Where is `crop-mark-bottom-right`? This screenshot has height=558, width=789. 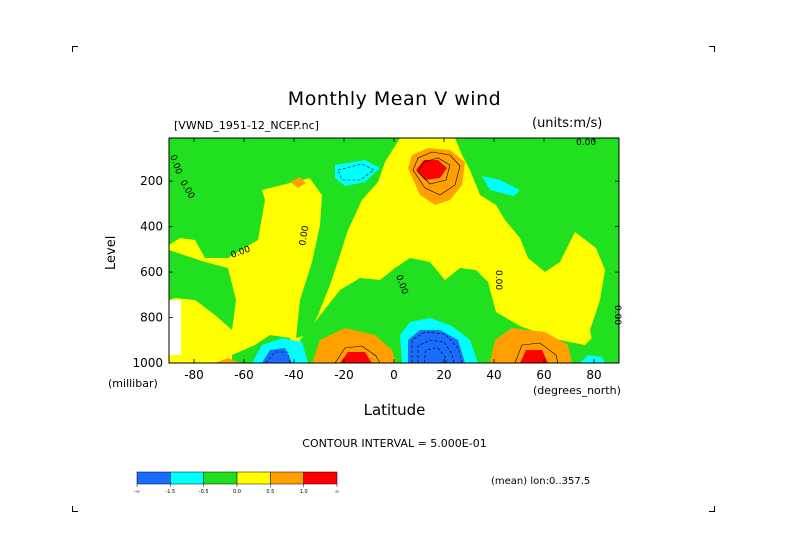 crop-mark-bottom-right is located at coordinates (712, 509).